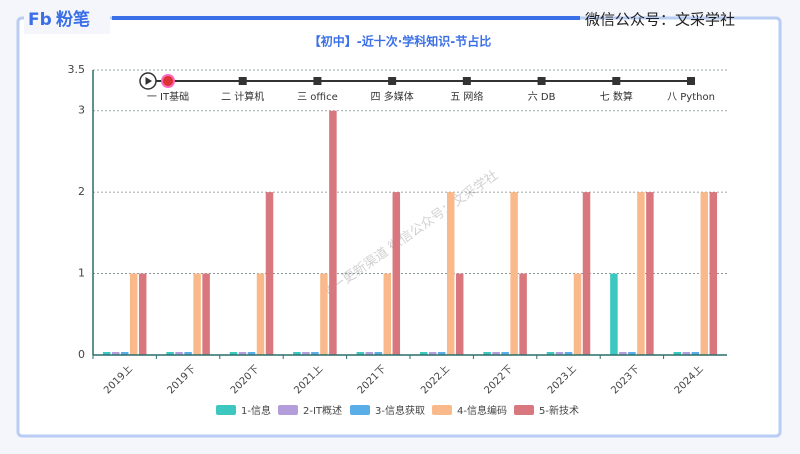 The width and height of the screenshot is (800, 454). What do you see at coordinates (242, 96) in the screenshot?
I see `timeline-label: 二 计算机` at bounding box center [242, 96].